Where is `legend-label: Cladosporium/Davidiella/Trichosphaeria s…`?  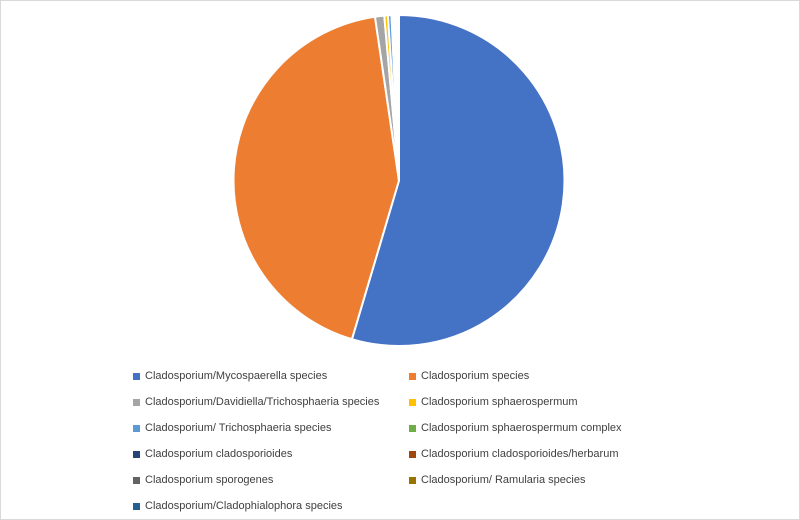 legend-label: Cladosporium/Davidiella/Trichosphaeria s… is located at coordinates (262, 401).